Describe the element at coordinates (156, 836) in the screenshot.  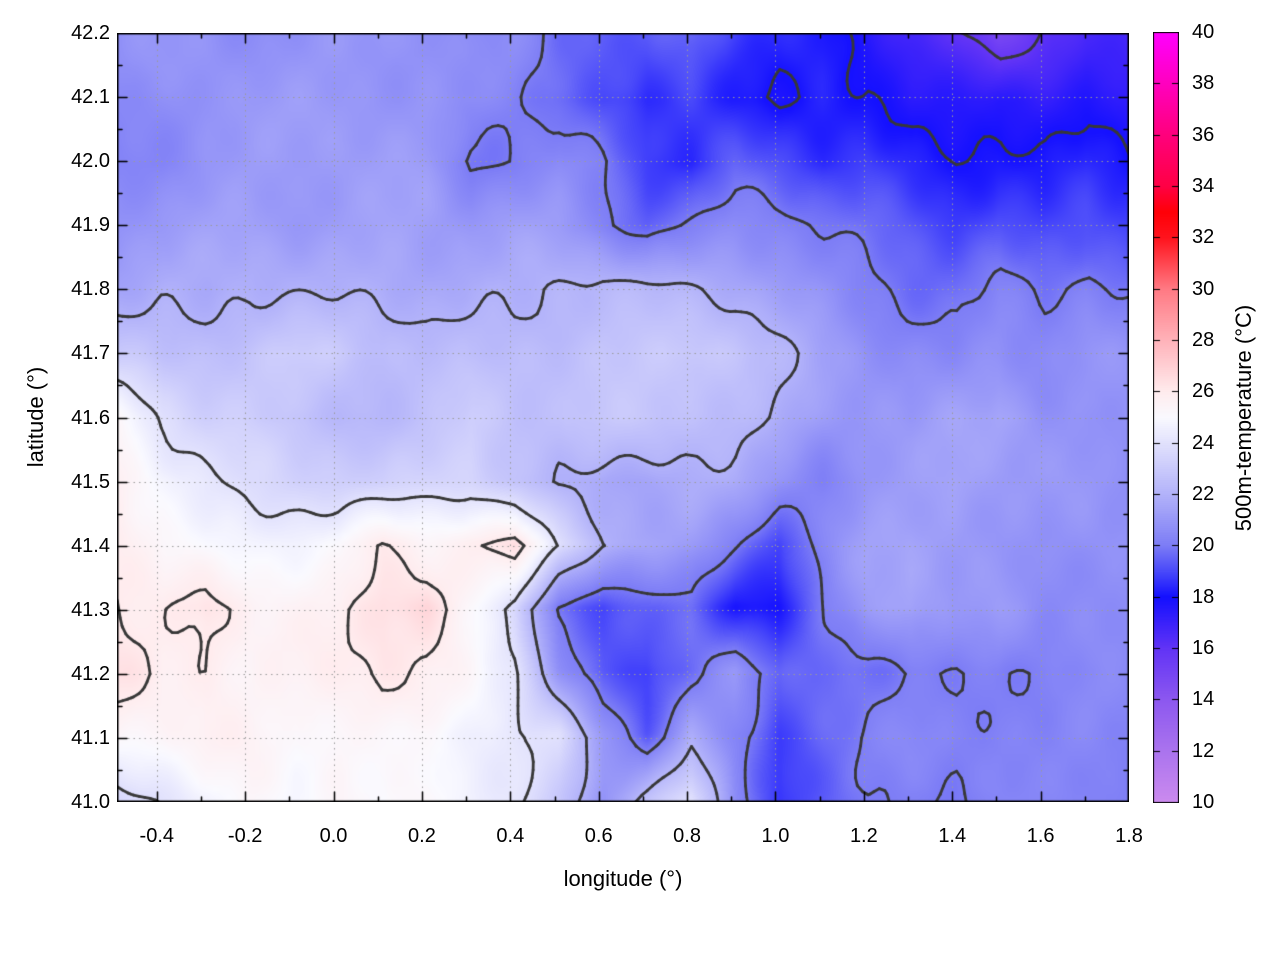
I see `x-tick-label: -0.4` at that location.